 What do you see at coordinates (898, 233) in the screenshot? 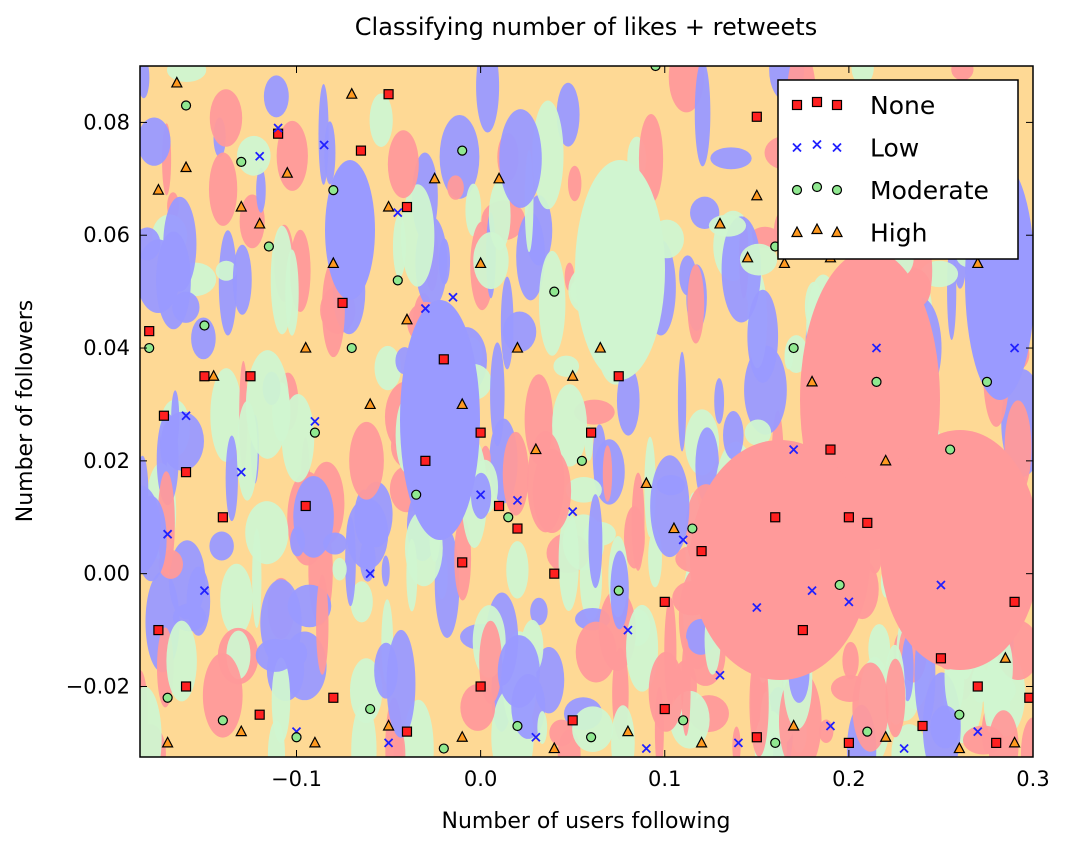
I see `legend-label: High` at bounding box center [898, 233].